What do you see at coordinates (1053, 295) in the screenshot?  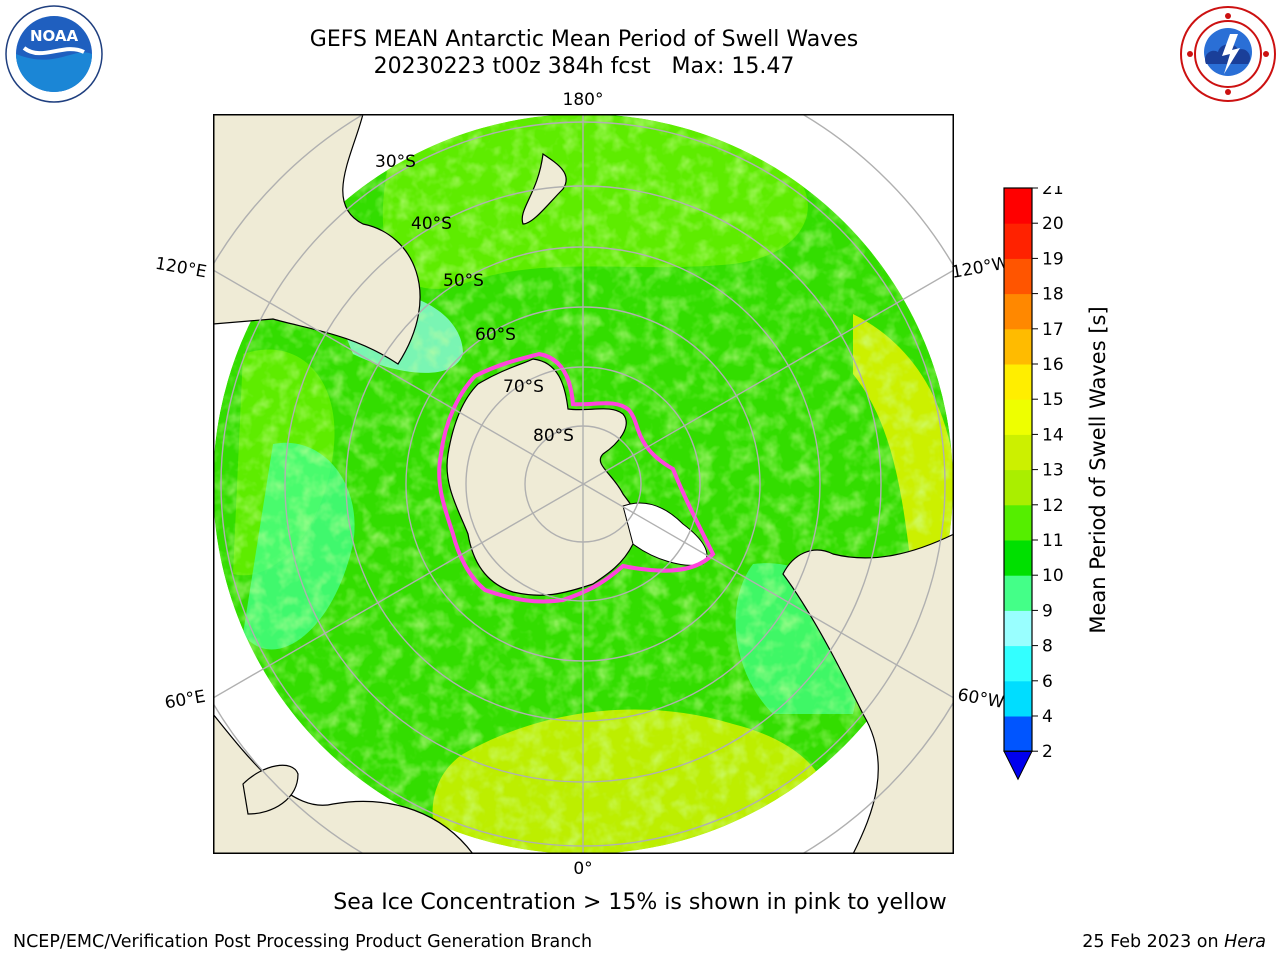 I see `colorbar-tick-label: 18` at bounding box center [1053, 295].